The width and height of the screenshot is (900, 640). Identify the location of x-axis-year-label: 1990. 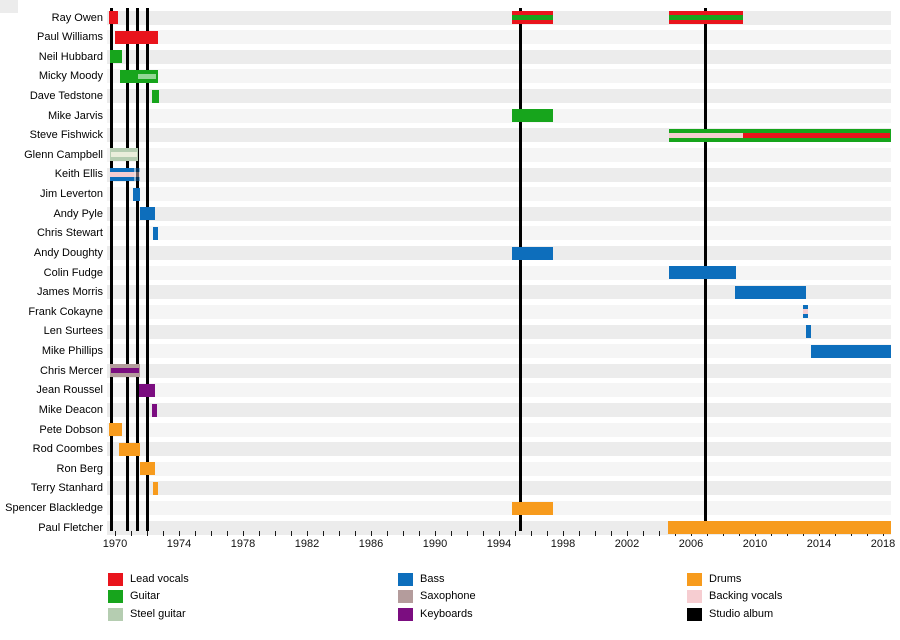
(435, 544).